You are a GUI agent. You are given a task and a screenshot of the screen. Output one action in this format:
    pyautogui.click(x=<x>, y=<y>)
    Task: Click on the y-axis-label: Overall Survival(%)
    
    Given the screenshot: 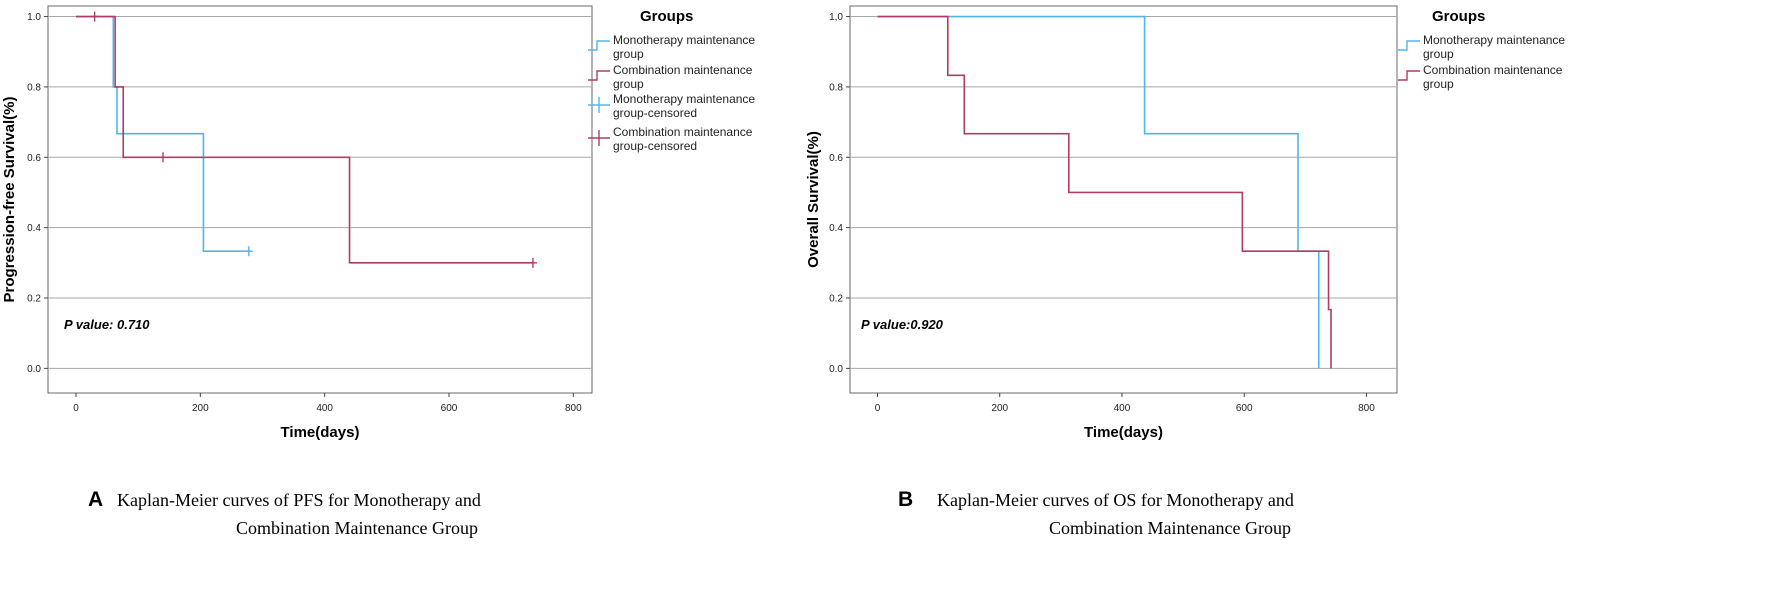 What is the action you would take?
    pyautogui.click(x=813, y=199)
    